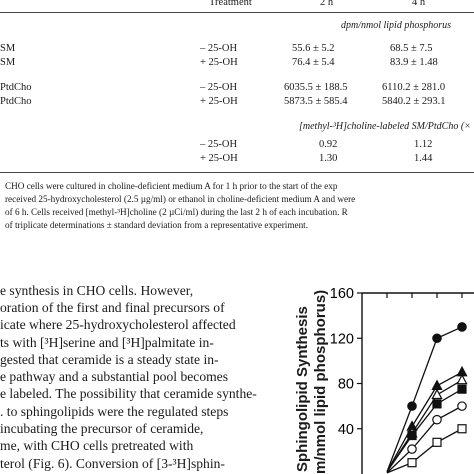 This screenshot has height=474, width=474. What do you see at coordinates (346, 430) in the screenshot?
I see `y-tick-label: 40` at bounding box center [346, 430].